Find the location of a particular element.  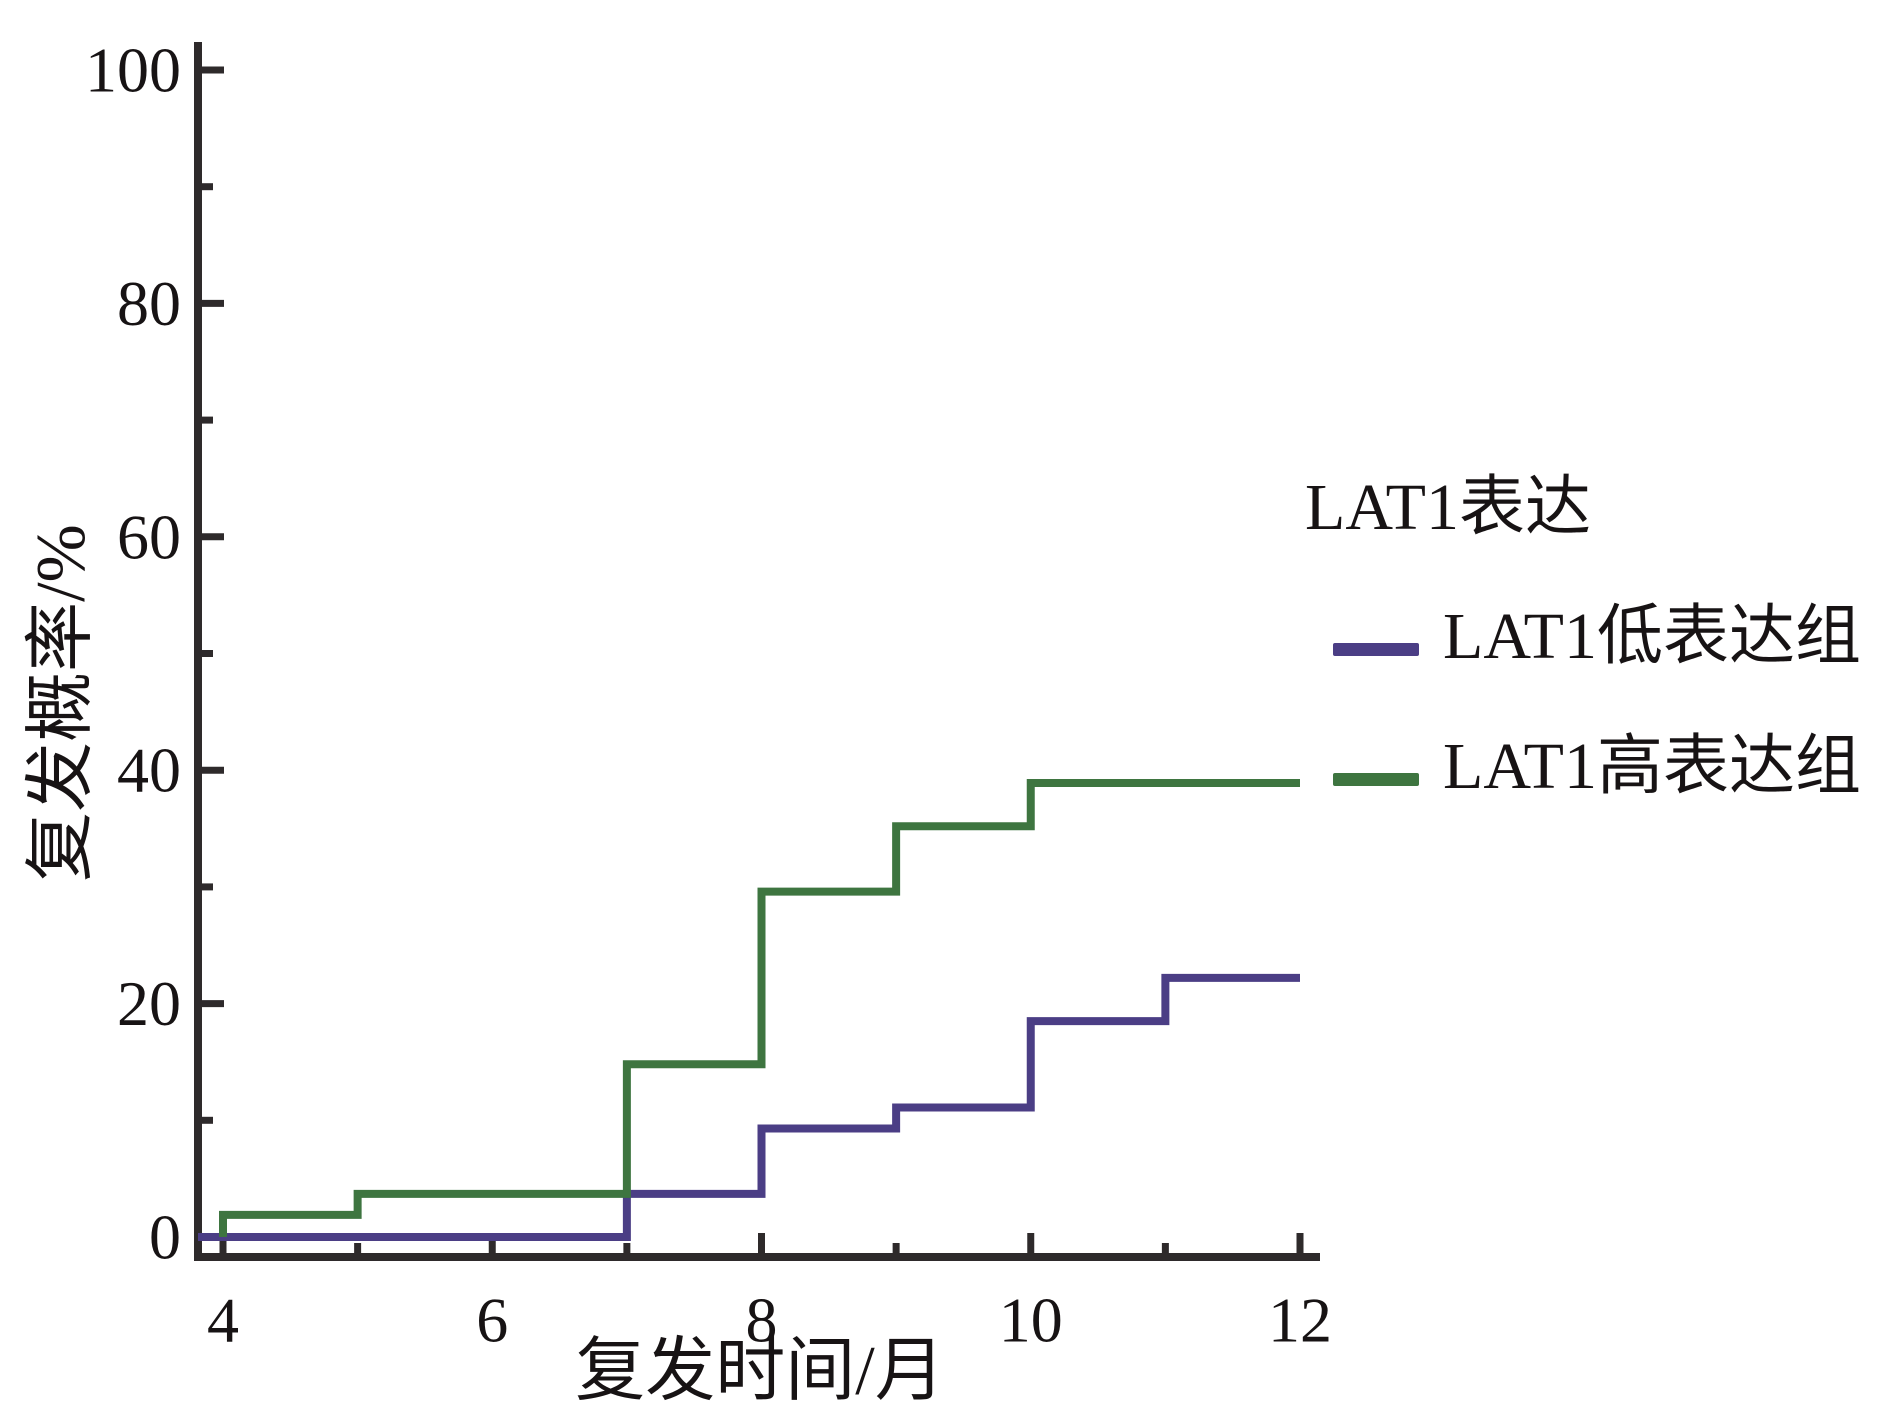

legend-label-lat1-high: LAT1高表达组 is located at coordinates (1652, 766).